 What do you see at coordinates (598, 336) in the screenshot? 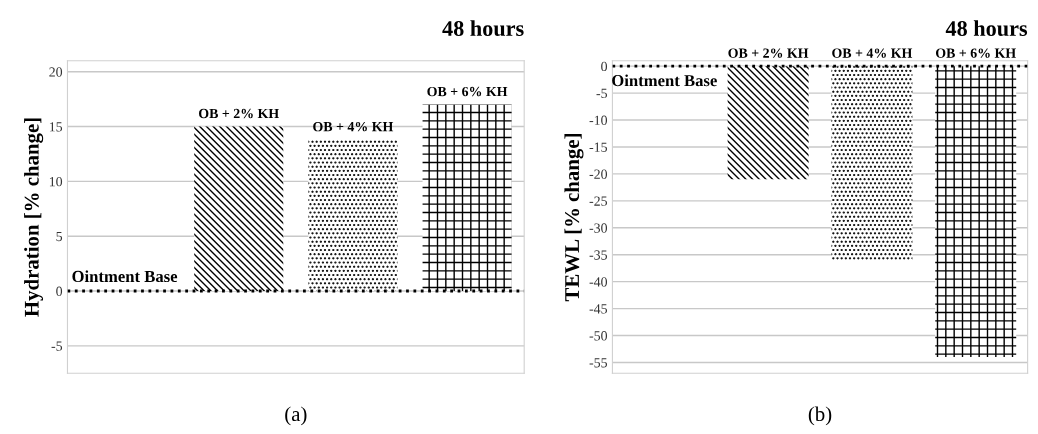
I see `y-tick-label: -50` at bounding box center [598, 336].